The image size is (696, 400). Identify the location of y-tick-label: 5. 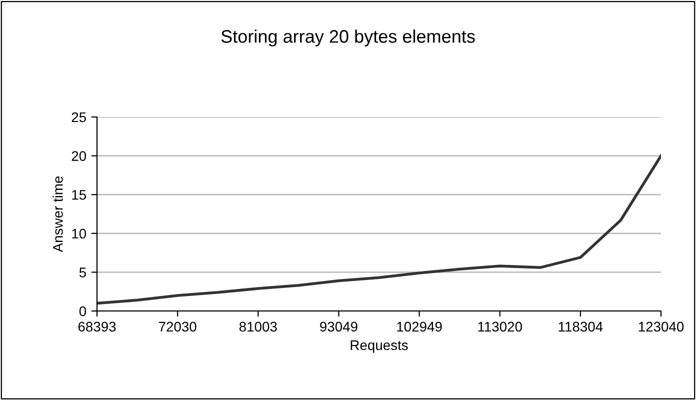
(82, 273).